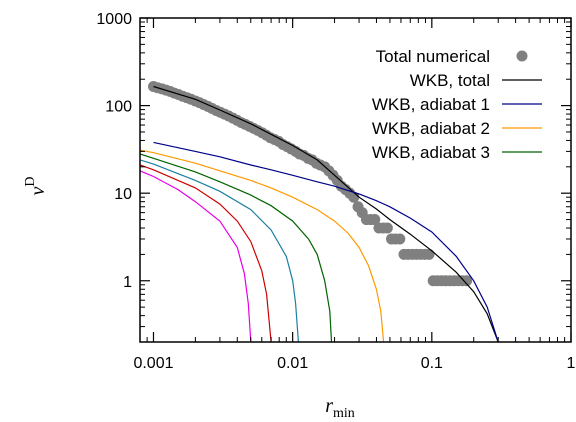 This screenshot has height=422, width=576. Describe the element at coordinates (292, 363) in the screenshot. I see `x-tick-label: 0.01` at that location.